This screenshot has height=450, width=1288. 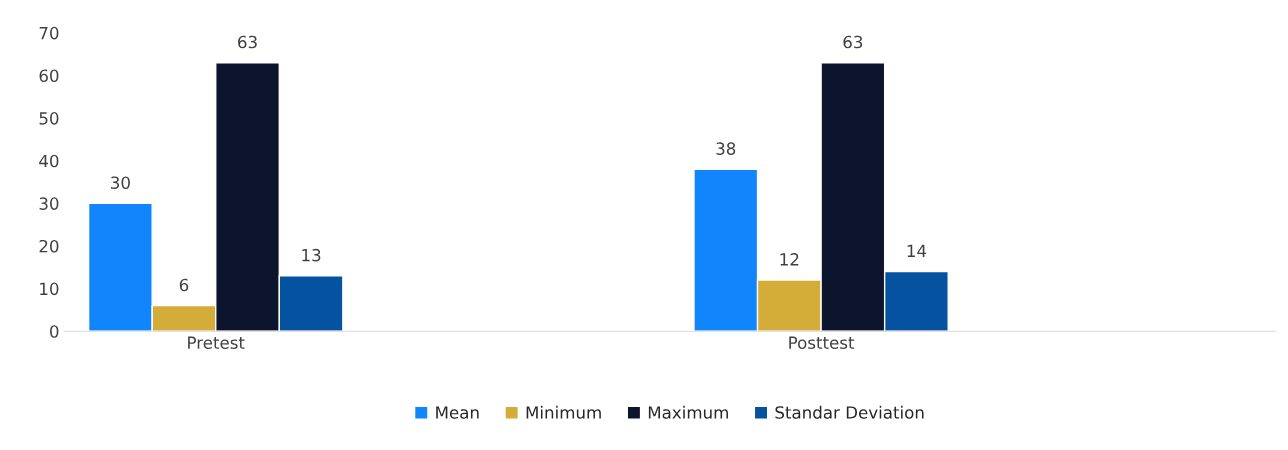 What do you see at coordinates (49, 161) in the screenshot?
I see `y-tick-label: 40` at bounding box center [49, 161].